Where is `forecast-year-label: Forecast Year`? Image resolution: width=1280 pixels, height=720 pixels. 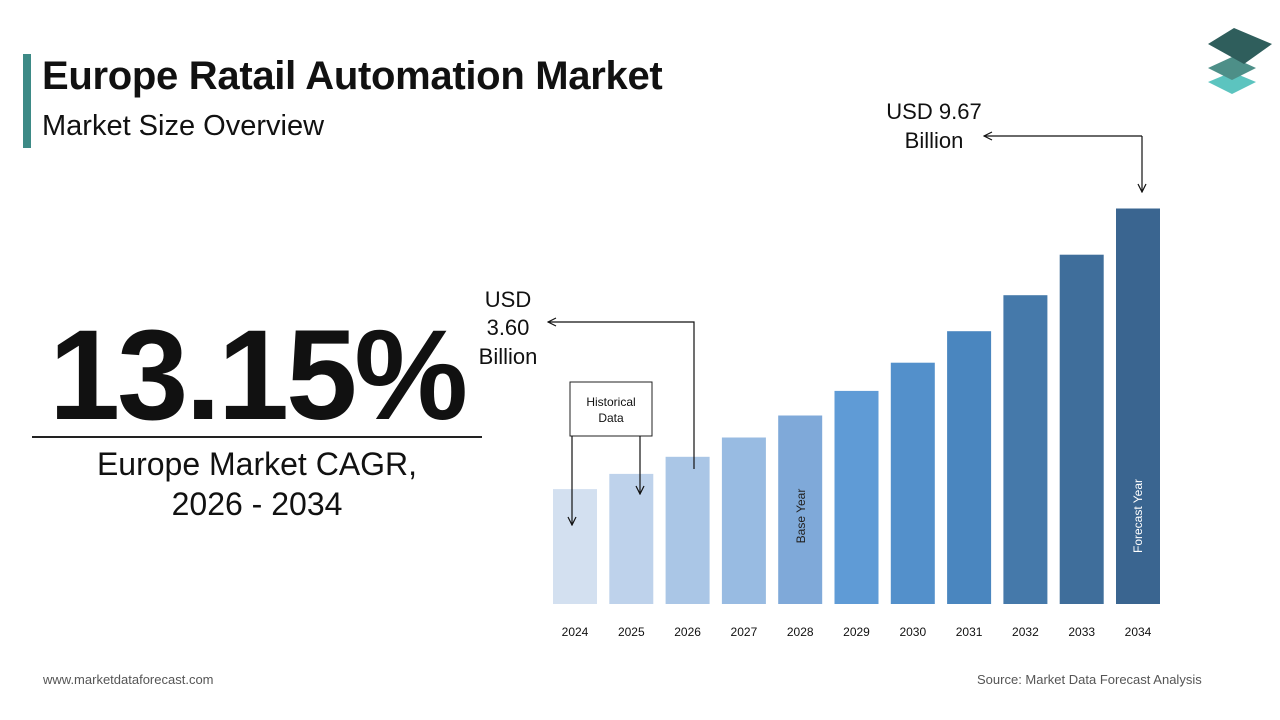
forecast-year-label: Forecast Year is located at coordinates (1138, 516).